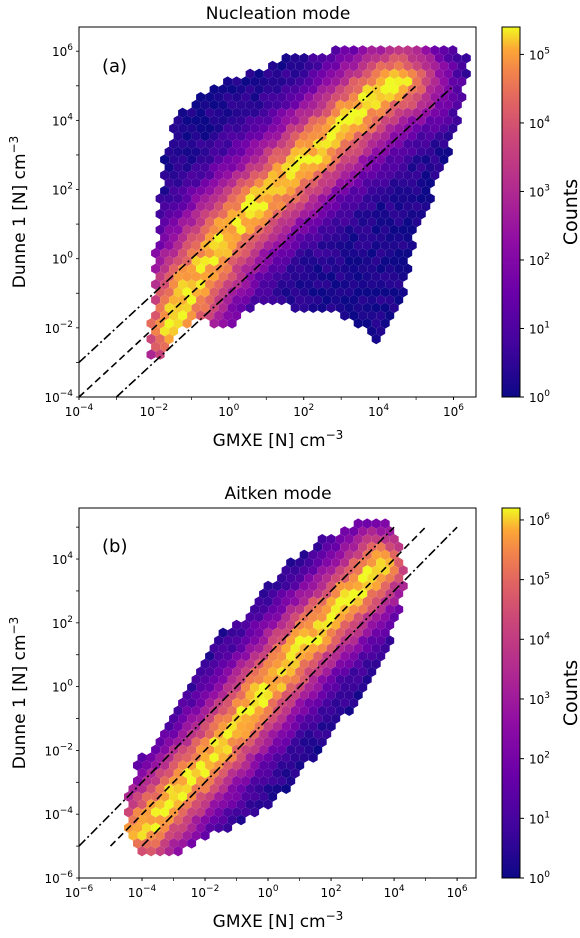 Image resolution: width=580 pixels, height=938 pixels. Describe the element at coordinates (58, 397) in the screenshot. I see `tick-label: 10⁻⁴` at that location.